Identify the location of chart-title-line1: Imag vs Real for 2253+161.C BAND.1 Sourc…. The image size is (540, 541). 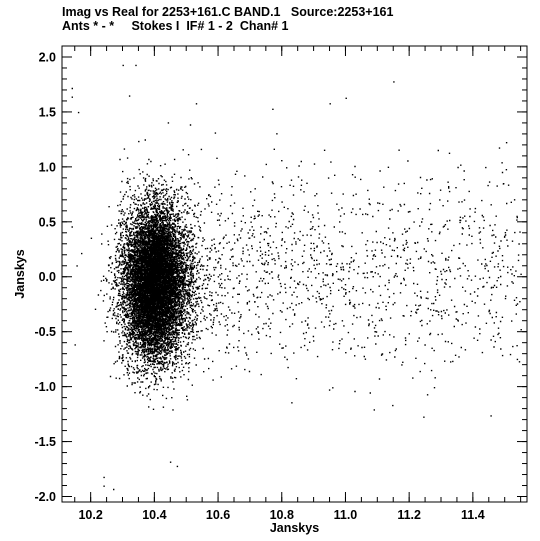
(228, 12).